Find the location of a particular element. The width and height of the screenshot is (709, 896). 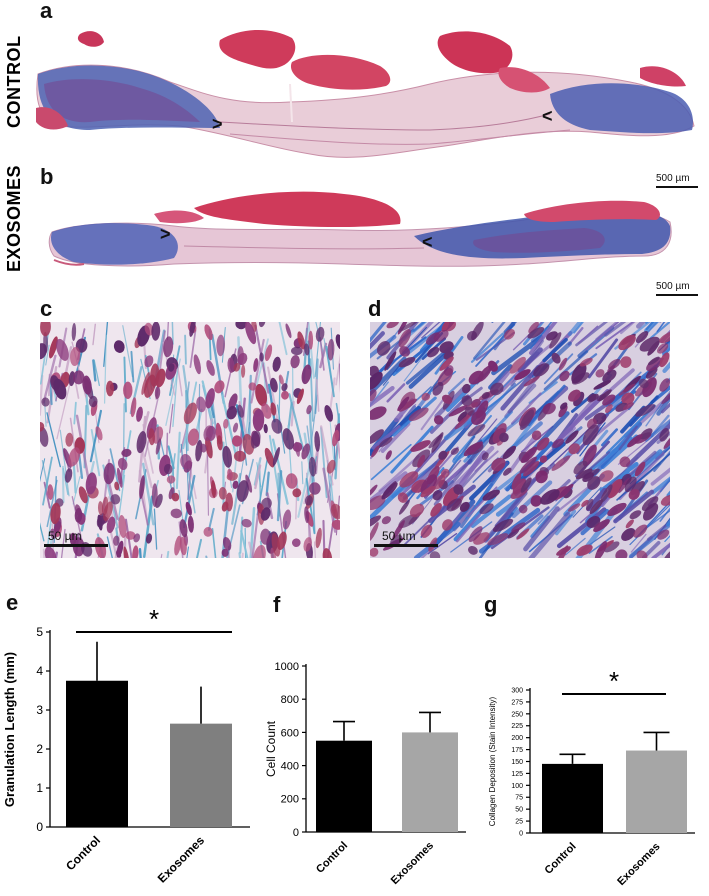

y-tick-label: 25 is located at coordinates (519, 822).